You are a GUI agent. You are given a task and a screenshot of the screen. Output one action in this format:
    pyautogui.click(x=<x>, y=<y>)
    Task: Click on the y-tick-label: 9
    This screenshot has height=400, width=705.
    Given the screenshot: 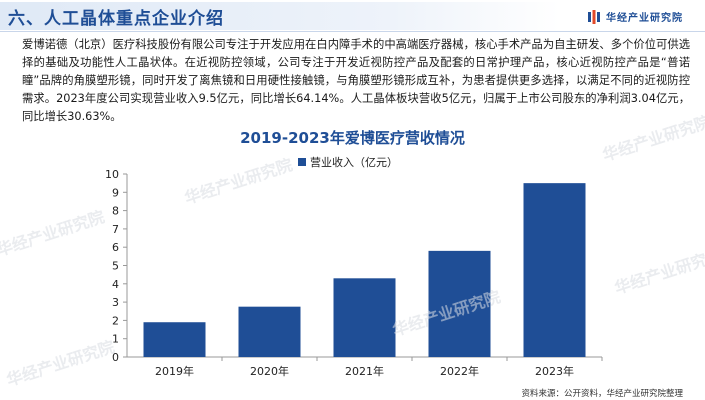 What is the action you would take?
    pyautogui.click(x=115, y=192)
    